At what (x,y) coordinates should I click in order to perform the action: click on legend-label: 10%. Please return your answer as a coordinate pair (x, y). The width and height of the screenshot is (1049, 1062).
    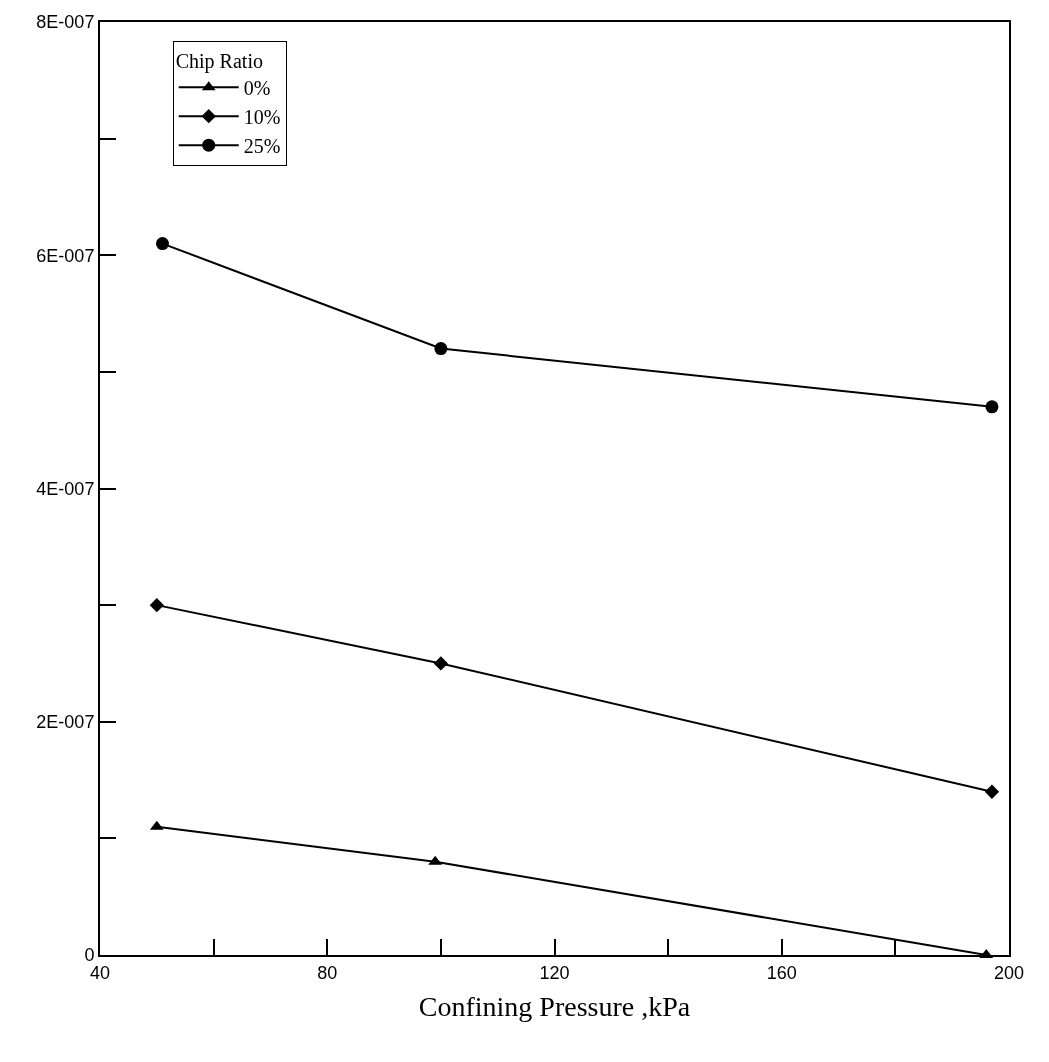
    Looking at the image, I should click on (262, 116).